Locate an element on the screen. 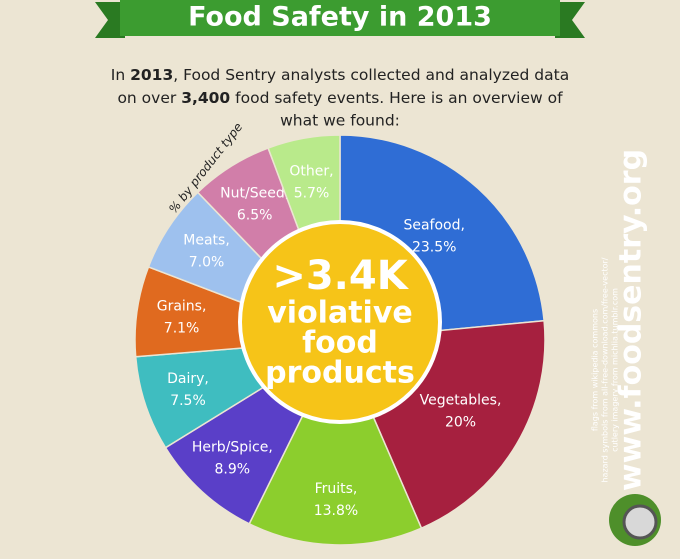  value-label: 13.8% is located at coordinates (336, 511).